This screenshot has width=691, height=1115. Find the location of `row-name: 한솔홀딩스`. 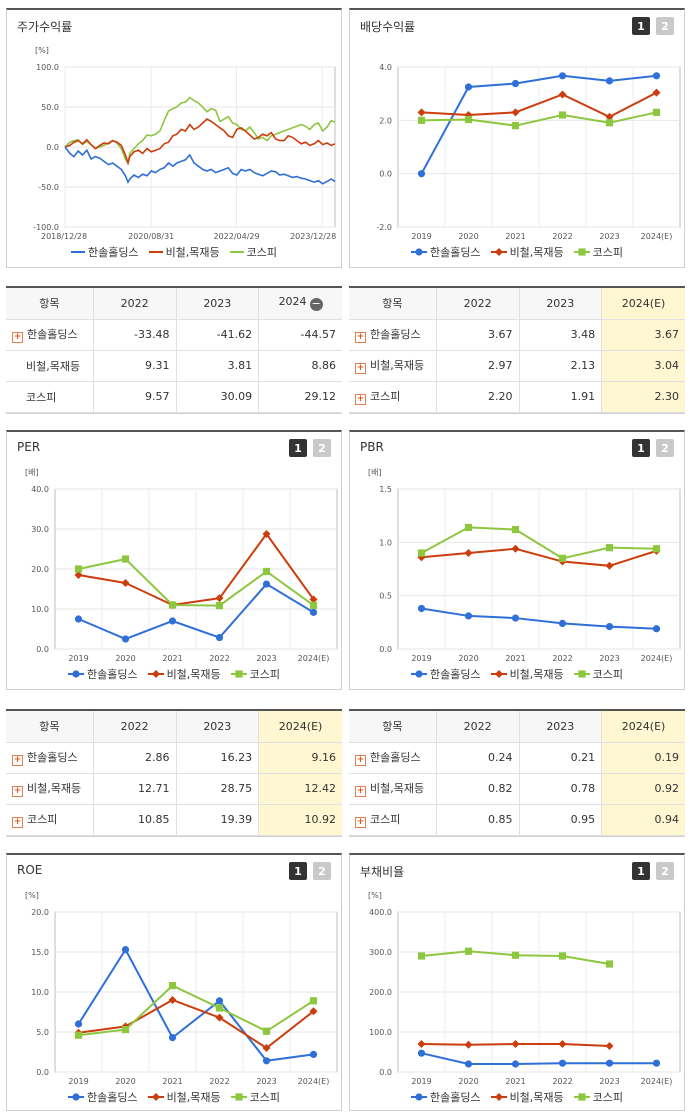

row-name: 한솔홀딩스 is located at coordinates (395, 757).